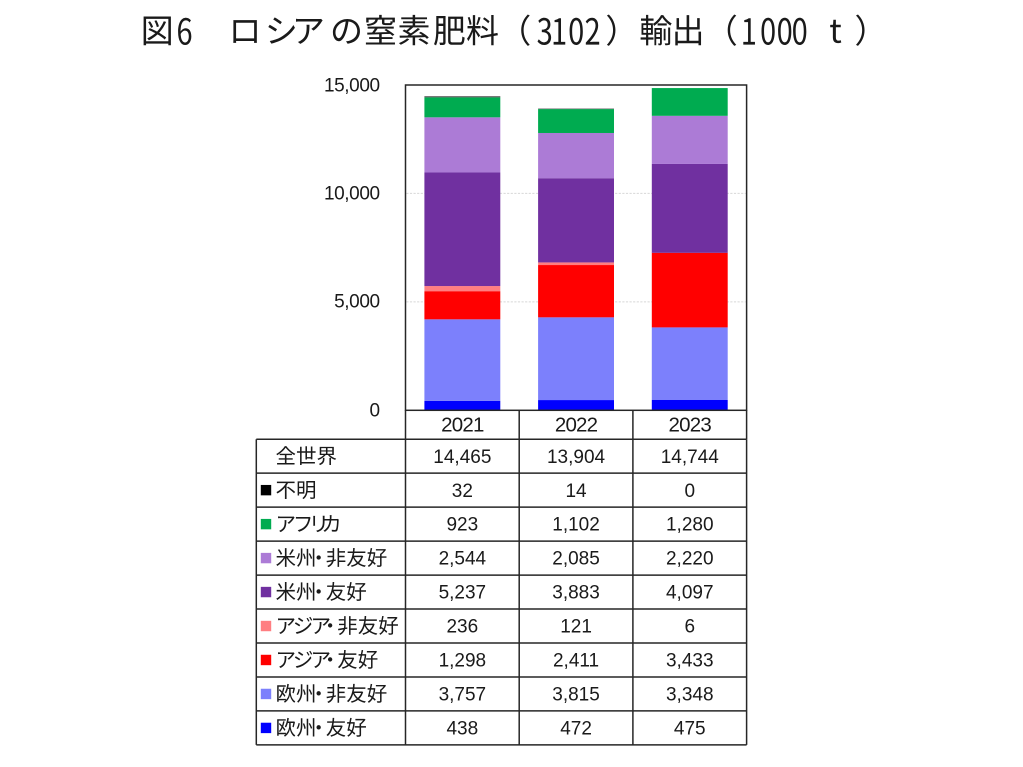  What do you see at coordinates (576, 424) in the screenshot?
I see `svg-text: 2022` at bounding box center [576, 424].